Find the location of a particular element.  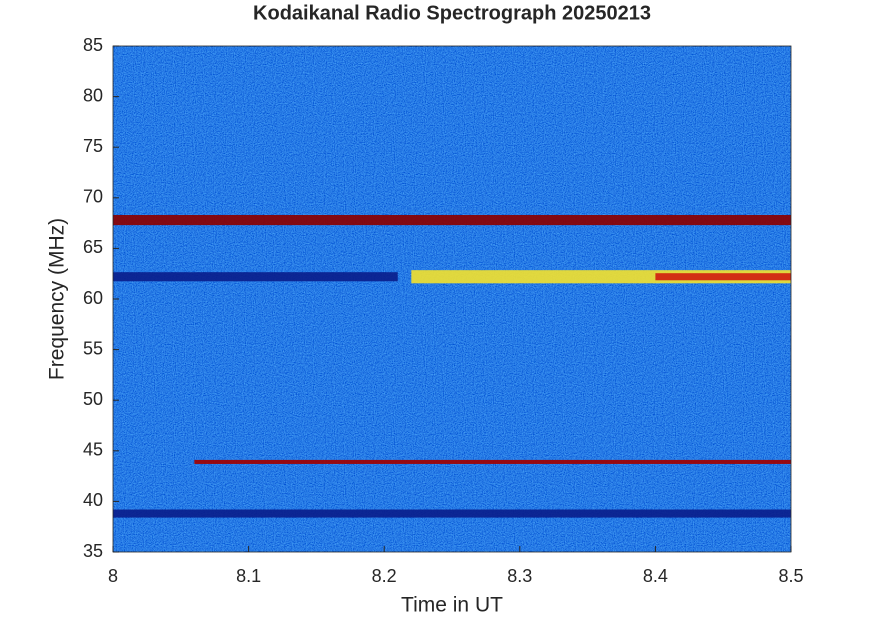

x-tick-label: 8.4 is located at coordinates (655, 576).